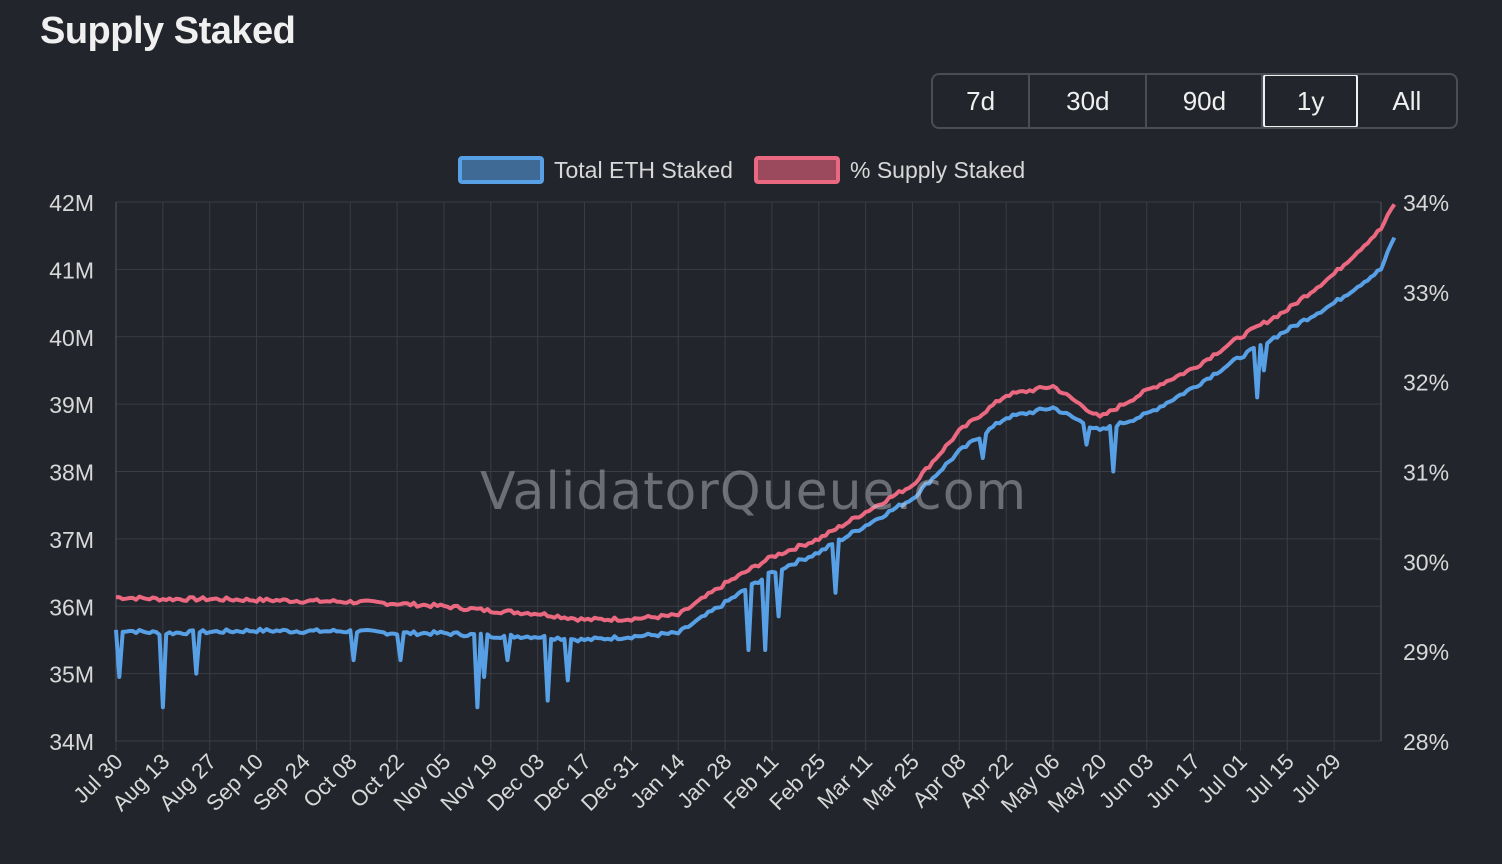  What do you see at coordinates (71, 473) in the screenshot?
I see `y-left-tick-label: 38M` at bounding box center [71, 473].